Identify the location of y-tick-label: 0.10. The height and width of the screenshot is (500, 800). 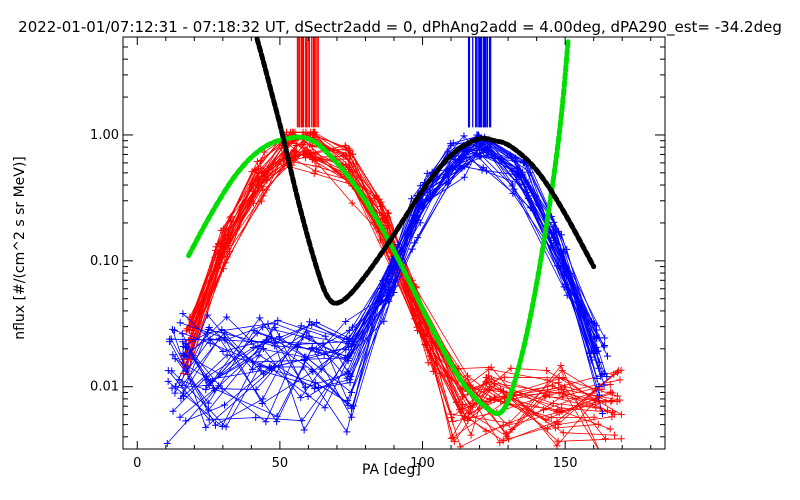
(104, 261).